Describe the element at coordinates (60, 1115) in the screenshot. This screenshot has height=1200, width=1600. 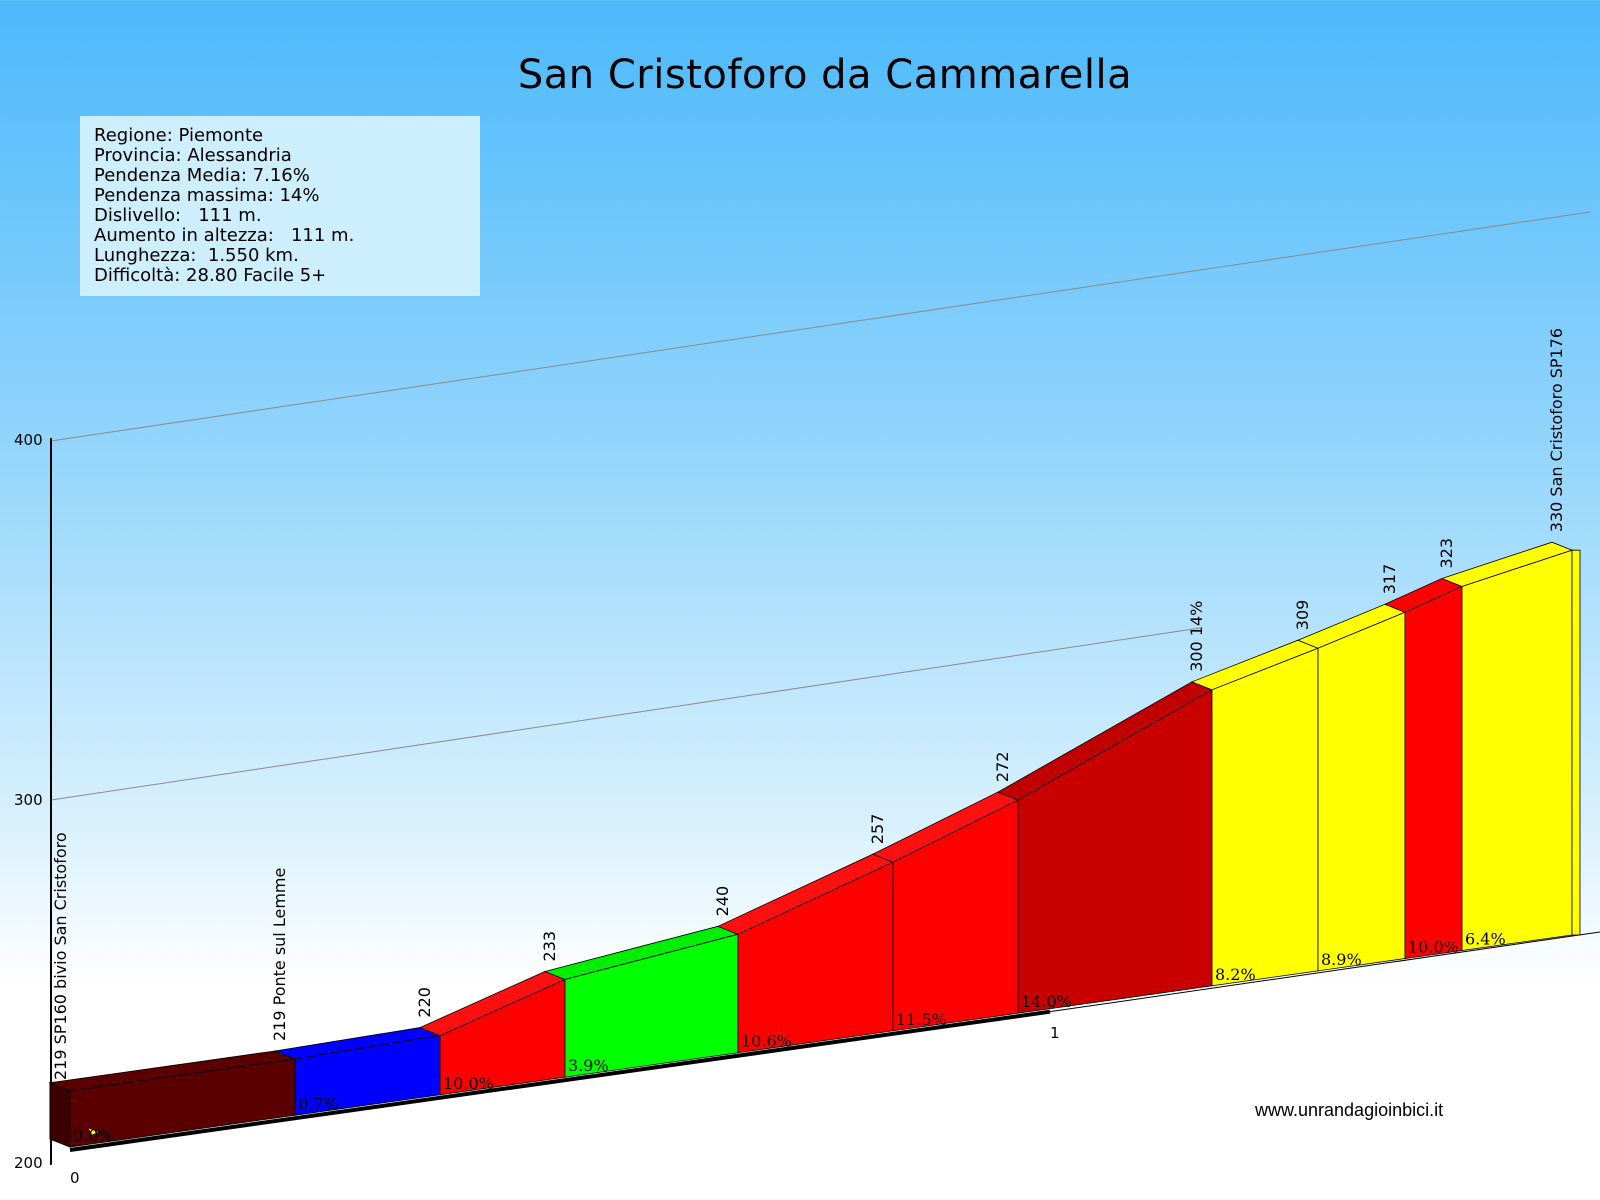
I see `profile-left-side` at that location.